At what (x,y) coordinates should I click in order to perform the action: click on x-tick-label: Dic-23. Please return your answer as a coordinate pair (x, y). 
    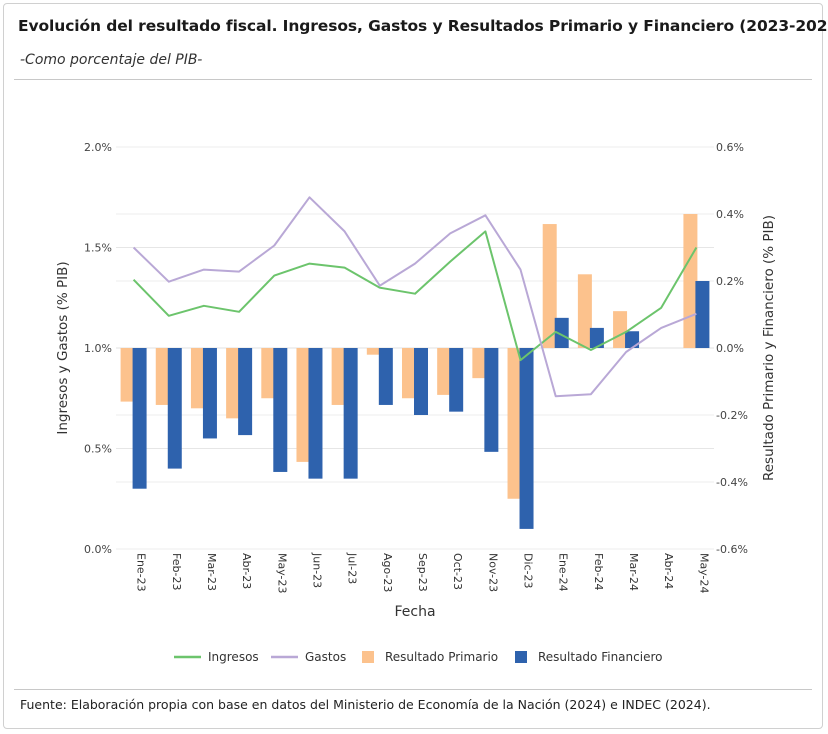
    Looking at the image, I should click on (528, 571).